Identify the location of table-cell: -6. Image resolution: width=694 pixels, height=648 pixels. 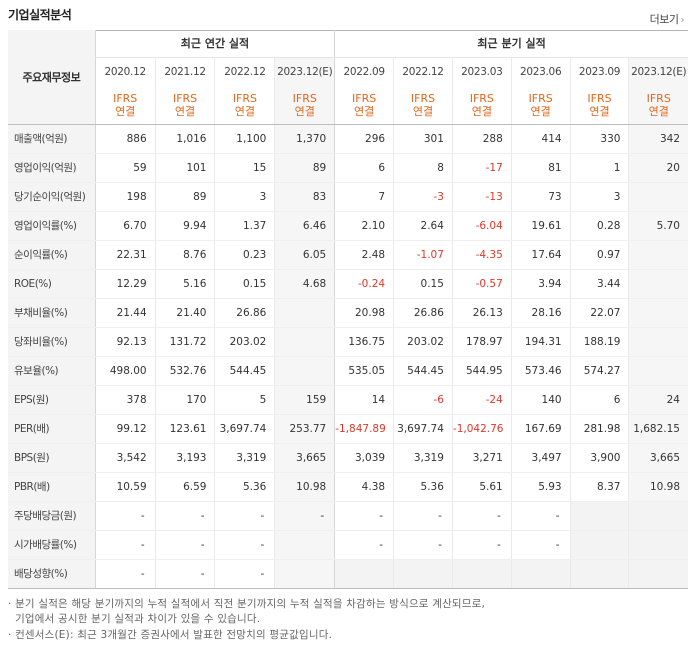
(423, 399).